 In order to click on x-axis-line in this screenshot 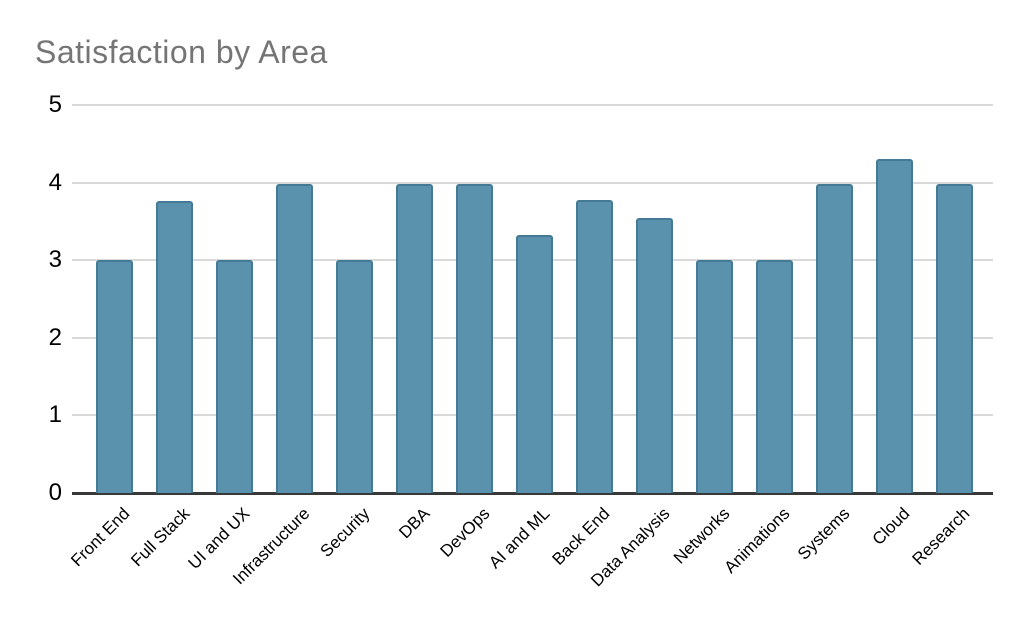, I will do `click(532, 493)`.